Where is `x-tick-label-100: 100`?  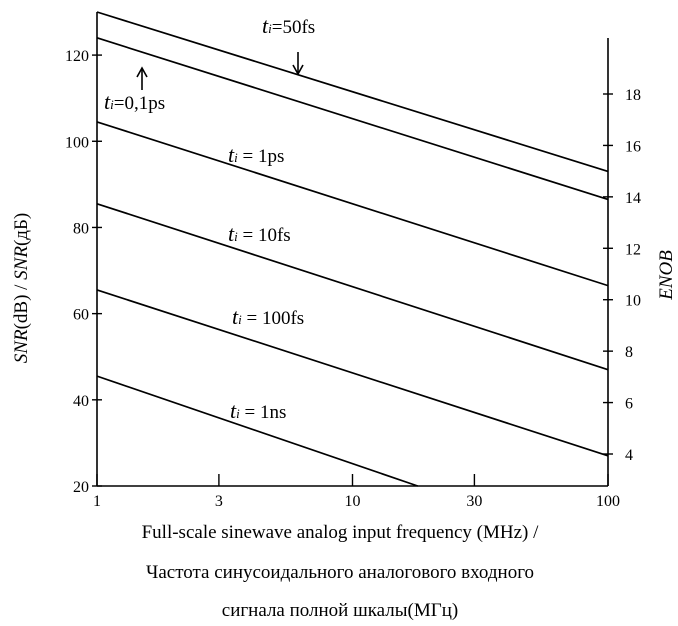 x-tick-label-100: 100 is located at coordinates (608, 501).